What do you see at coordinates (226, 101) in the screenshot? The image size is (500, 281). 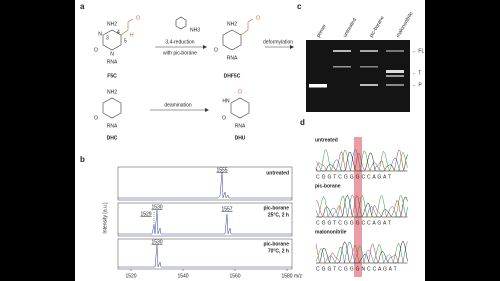 I see `atom: HN` at bounding box center [226, 101].